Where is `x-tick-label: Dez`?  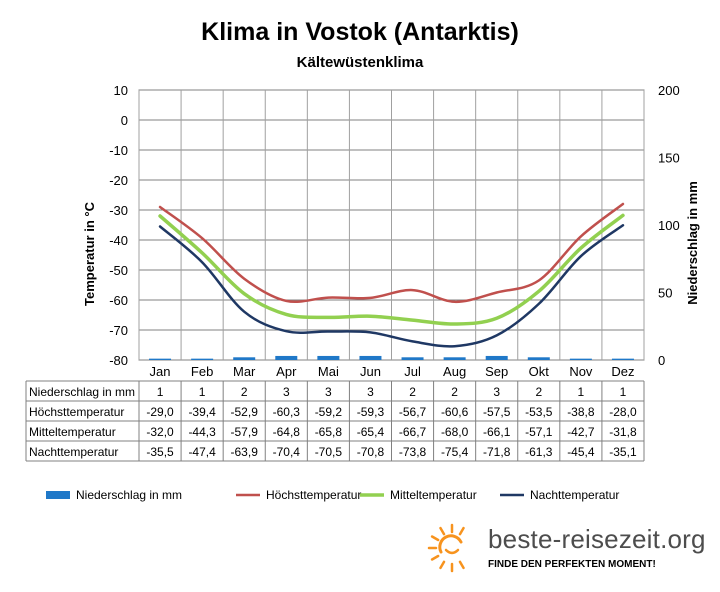
x-tick-label: Dez is located at coordinates (622, 371).